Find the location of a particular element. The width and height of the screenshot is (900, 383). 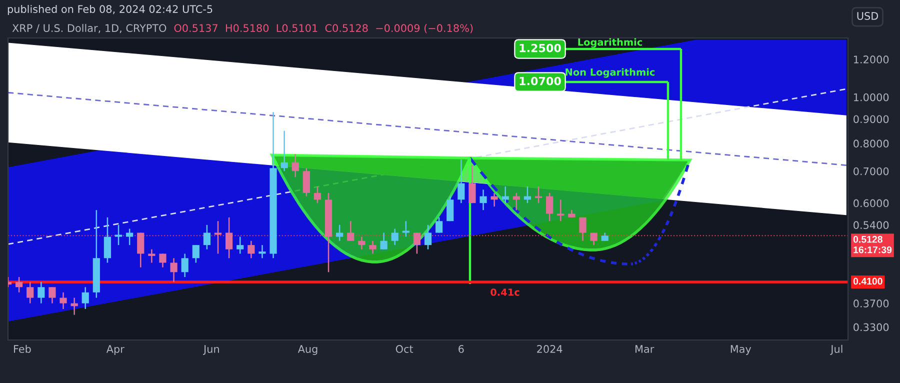

y-tick-label: 1.2000 is located at coordinates (871, 60).